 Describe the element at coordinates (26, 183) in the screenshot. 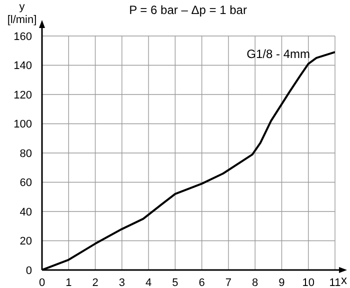

I see `y-tick-label: 60` at that location.